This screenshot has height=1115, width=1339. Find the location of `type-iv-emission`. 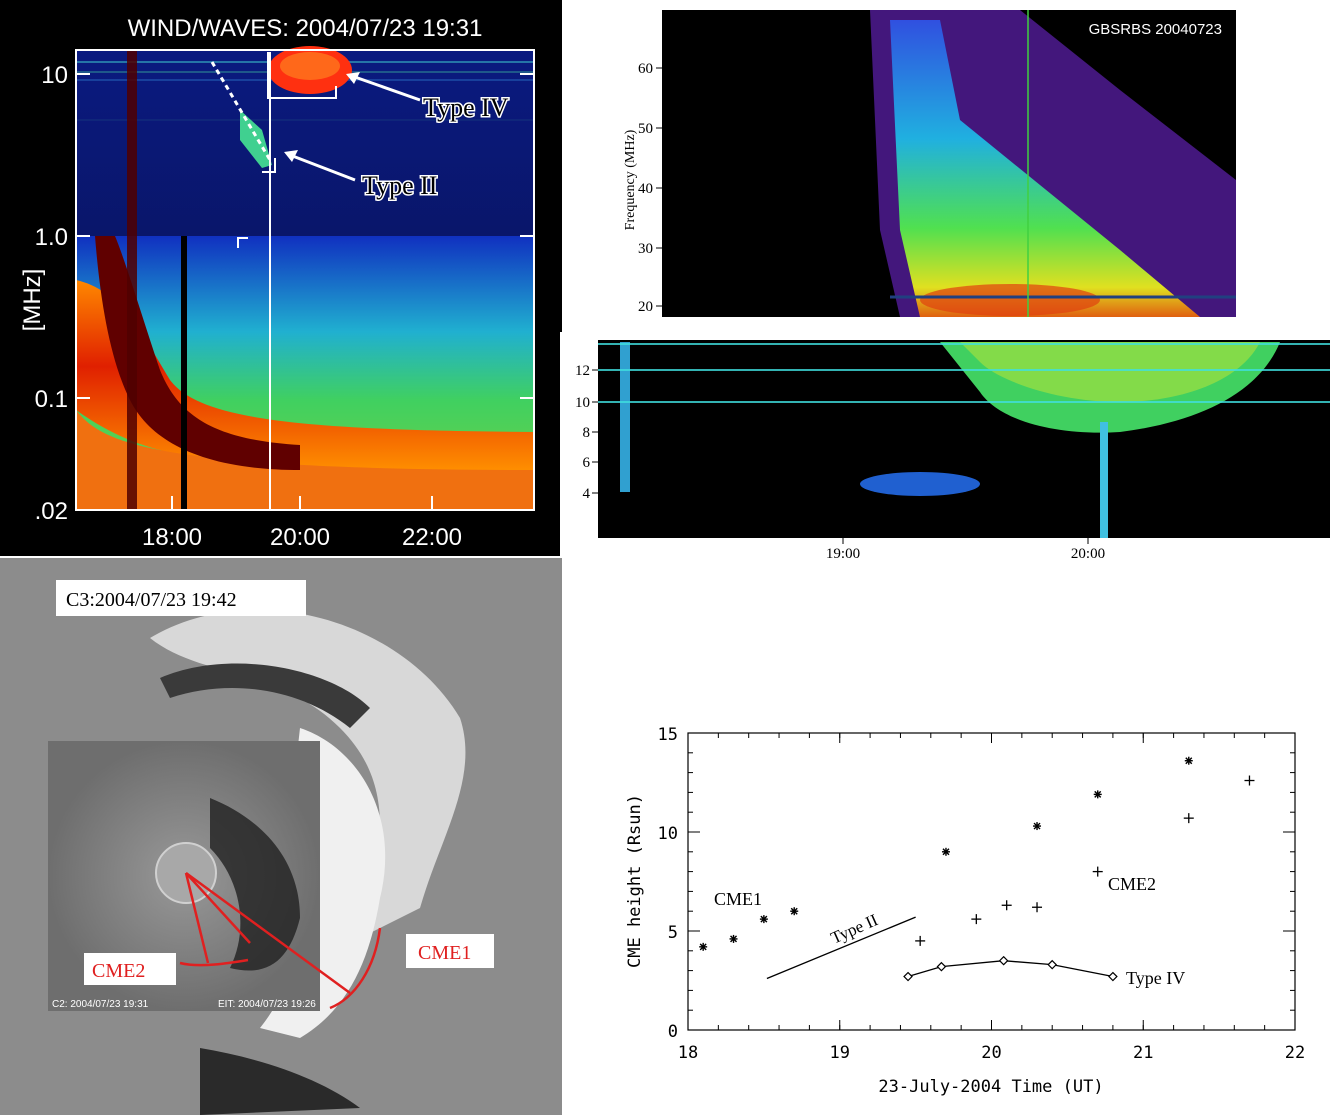

type-iv-emission is located at coordinates (1045, 168).